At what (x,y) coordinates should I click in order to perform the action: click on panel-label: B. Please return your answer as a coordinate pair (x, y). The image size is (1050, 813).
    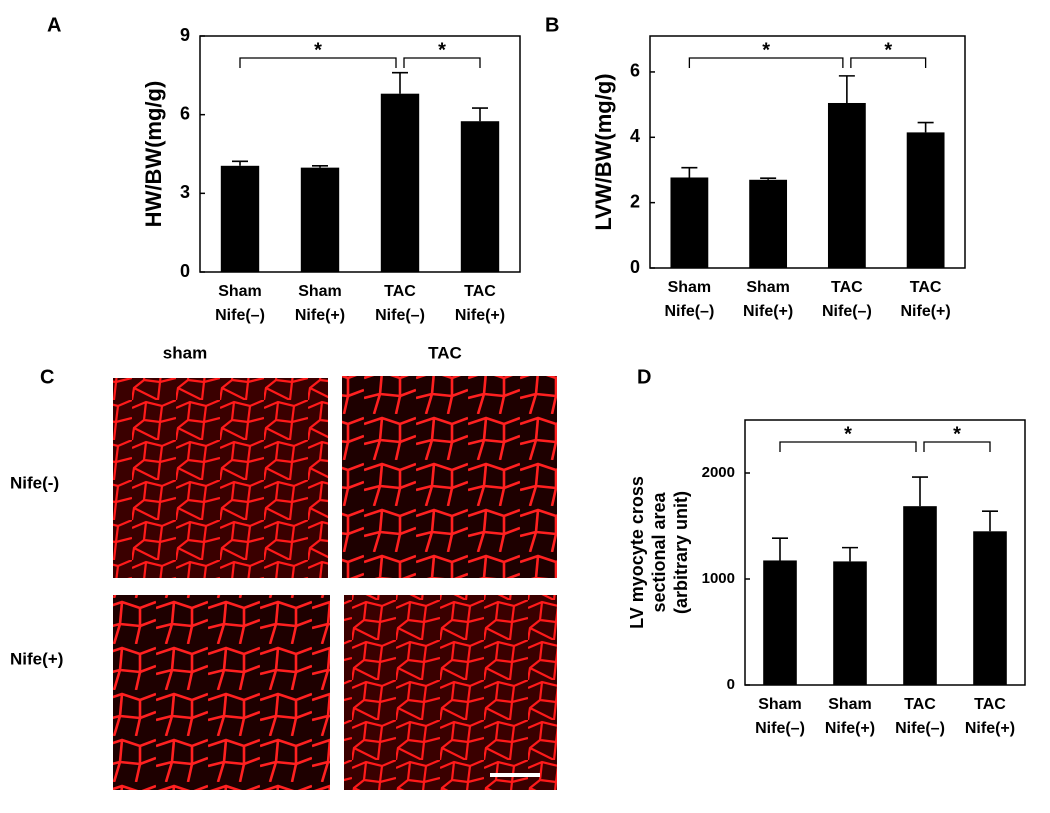
    Looking at the image, I should click on (552, 25).